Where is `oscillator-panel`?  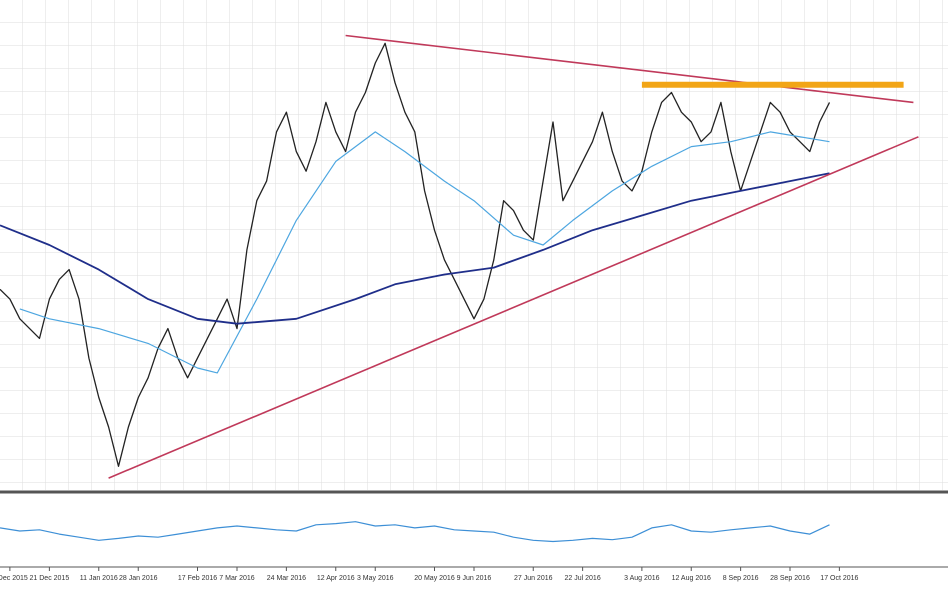 oscillator-panel is located at coordinates (474, 530).